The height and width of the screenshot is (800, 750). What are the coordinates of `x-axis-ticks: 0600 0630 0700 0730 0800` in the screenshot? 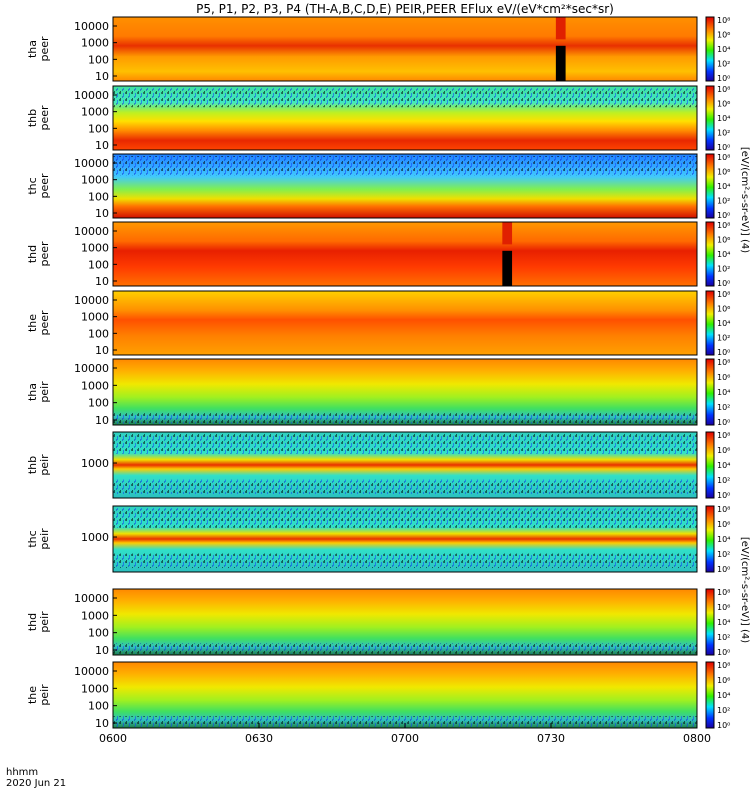 It's located at (405, 734).